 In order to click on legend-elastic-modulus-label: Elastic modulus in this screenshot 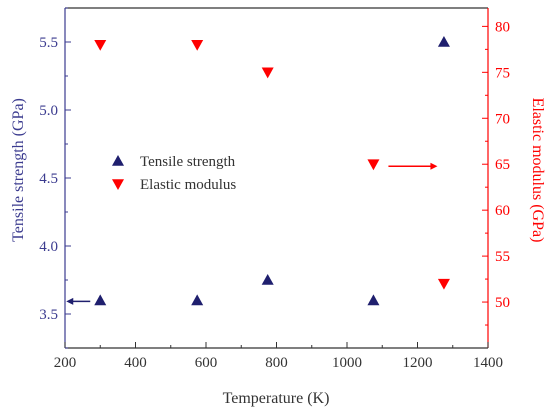, I will do `click(188, 185)`.